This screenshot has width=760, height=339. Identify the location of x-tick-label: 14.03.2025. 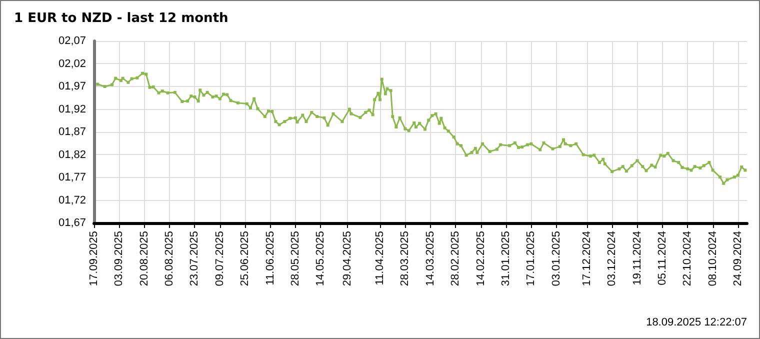
(430, 258).